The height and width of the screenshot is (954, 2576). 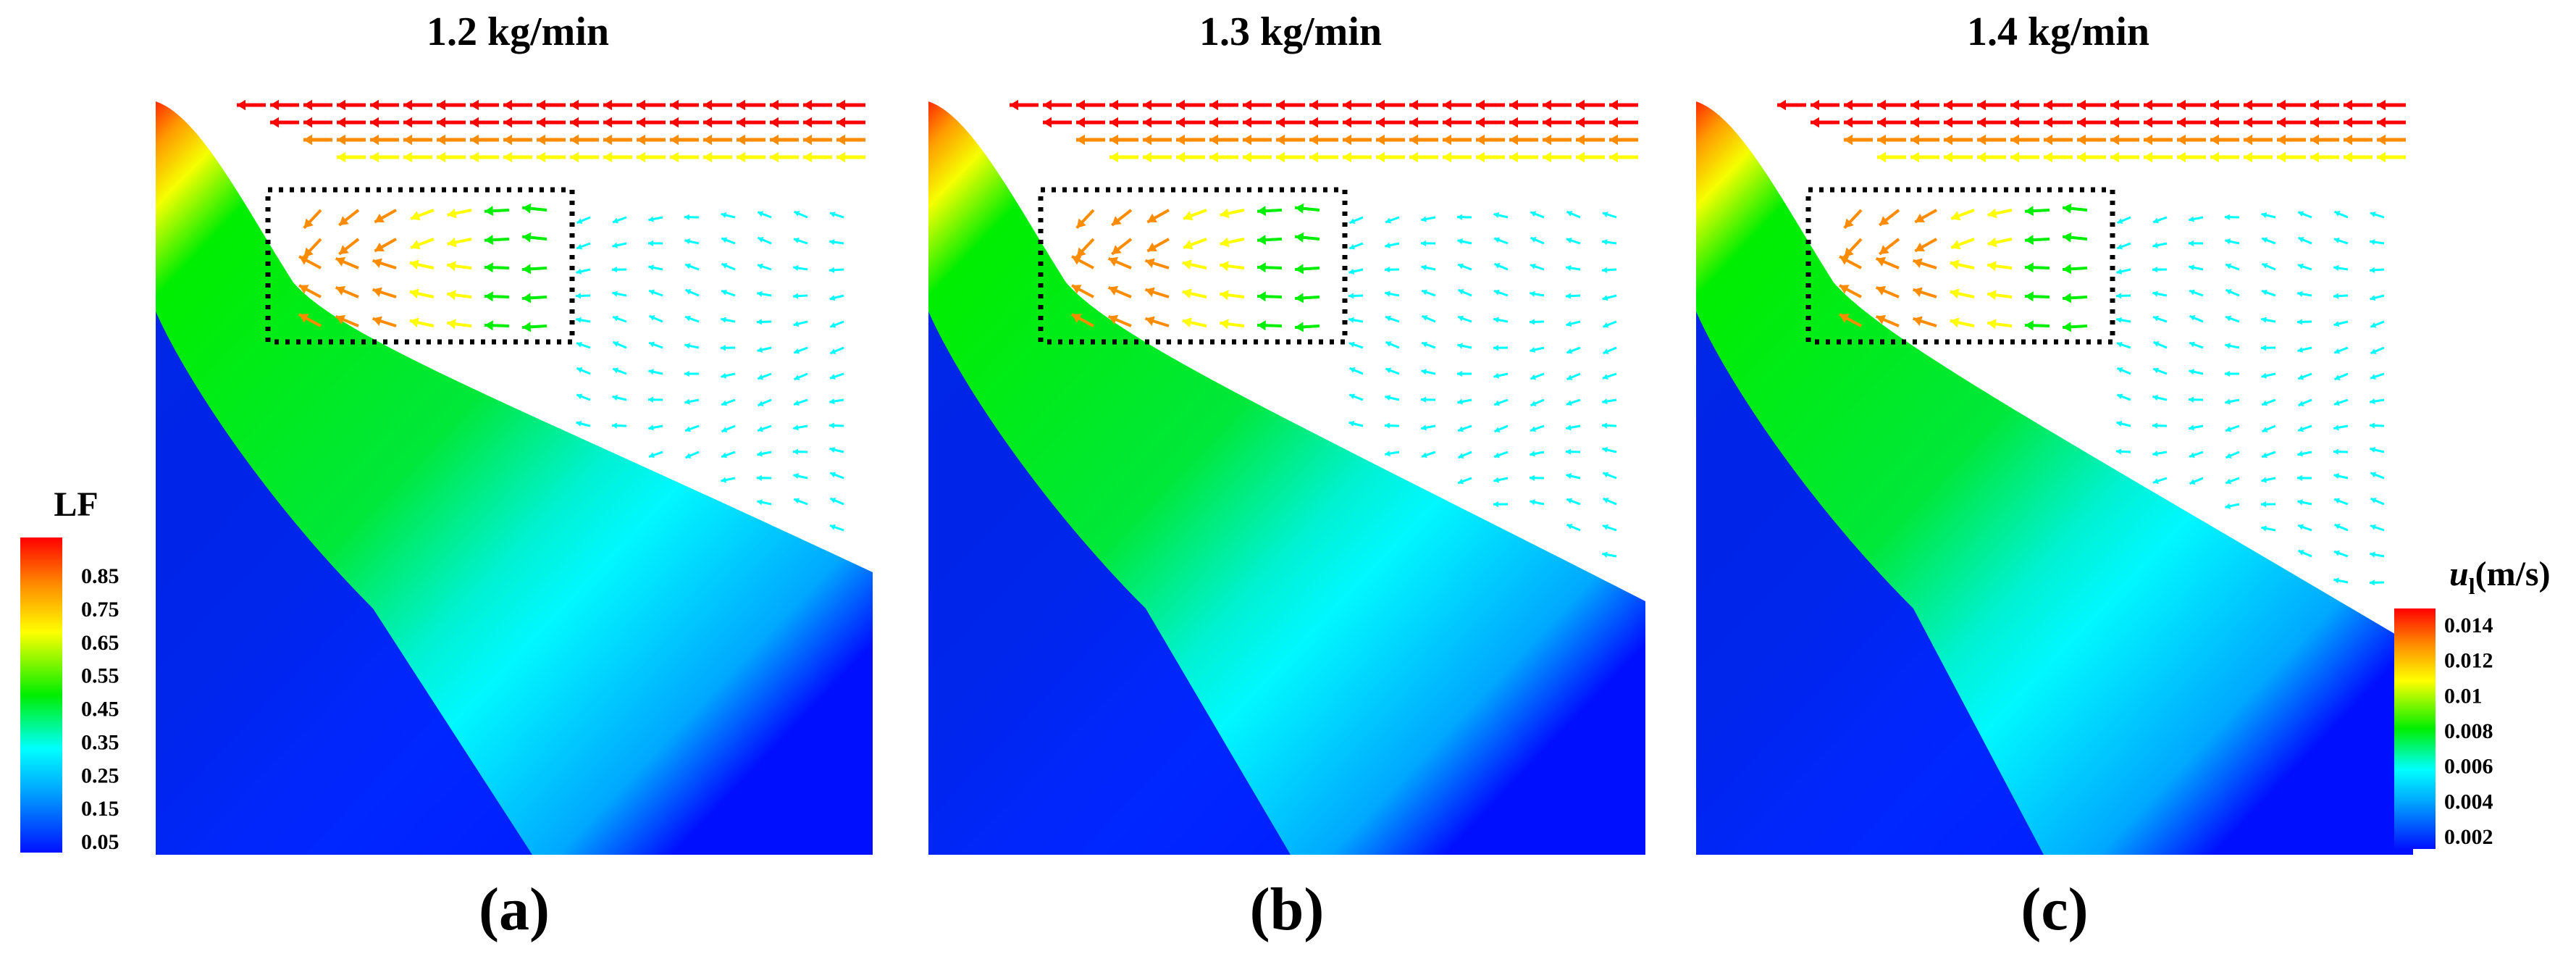 I want to click on colorbar-tick-label: 0.35, so click(x=100, y=742).